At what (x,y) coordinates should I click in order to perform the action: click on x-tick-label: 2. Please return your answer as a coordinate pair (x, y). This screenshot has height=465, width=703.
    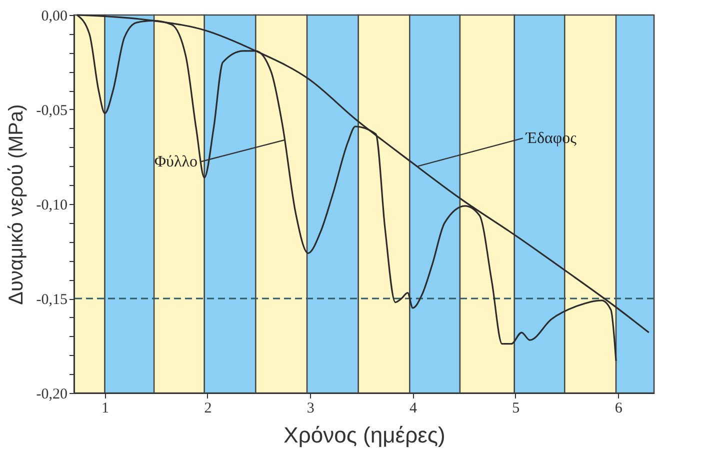
    Looking at the image, I should click on (208, 408).